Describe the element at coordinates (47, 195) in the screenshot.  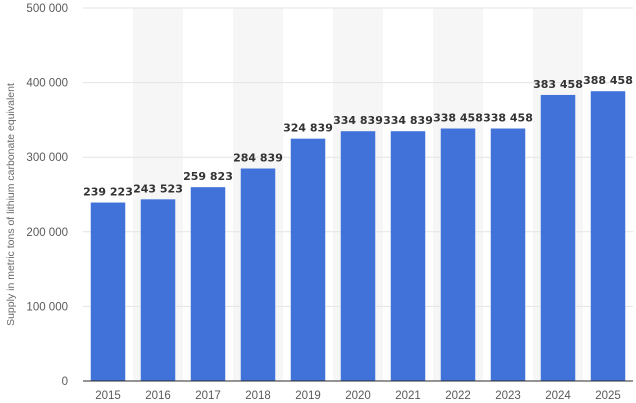
I see `y-axis-ticks: 0 100 000 200 000 300 000 400 000 500 000` at that location.